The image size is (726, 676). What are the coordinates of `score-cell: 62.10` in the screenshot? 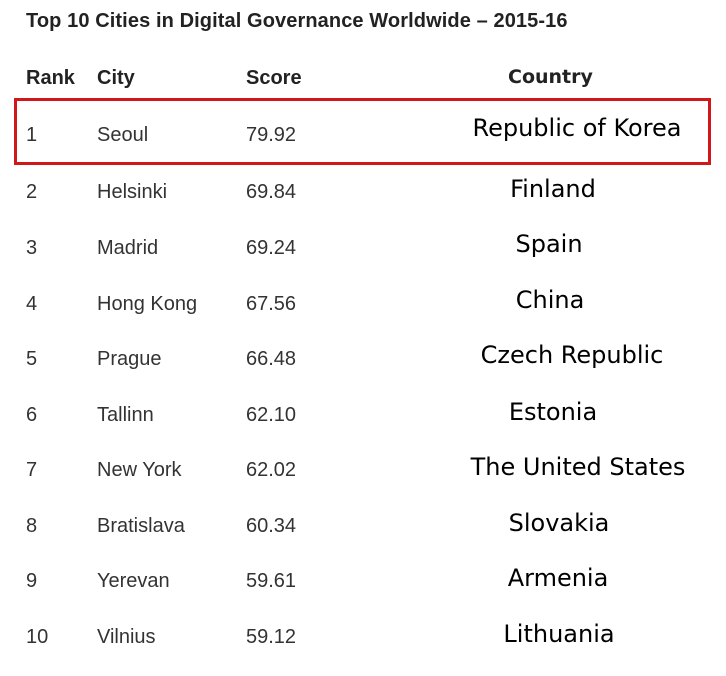 It's located at (271, 415).